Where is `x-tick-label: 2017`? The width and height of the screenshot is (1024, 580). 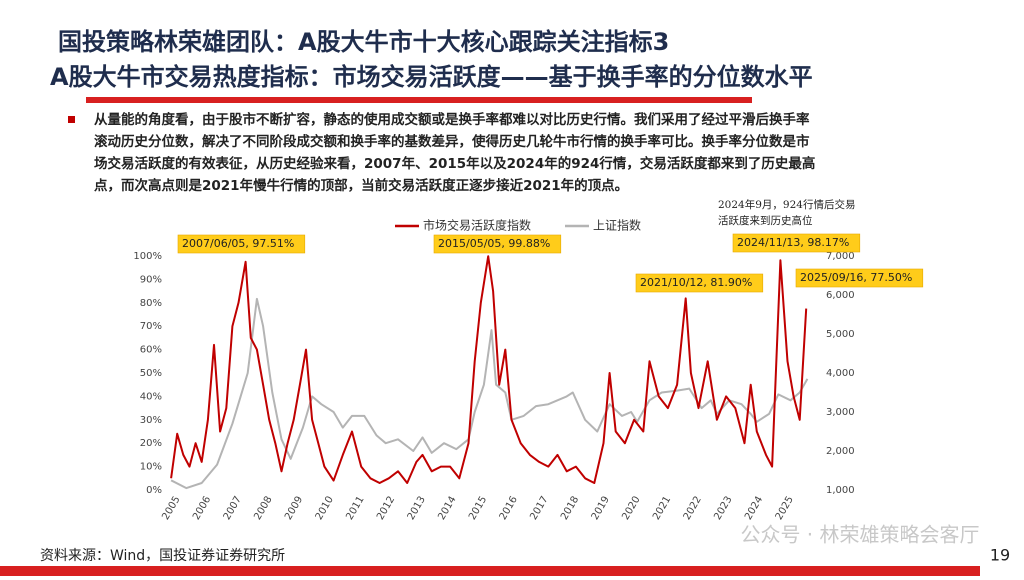 x-tick-label: 2017 is located at coordinates (539, 508).